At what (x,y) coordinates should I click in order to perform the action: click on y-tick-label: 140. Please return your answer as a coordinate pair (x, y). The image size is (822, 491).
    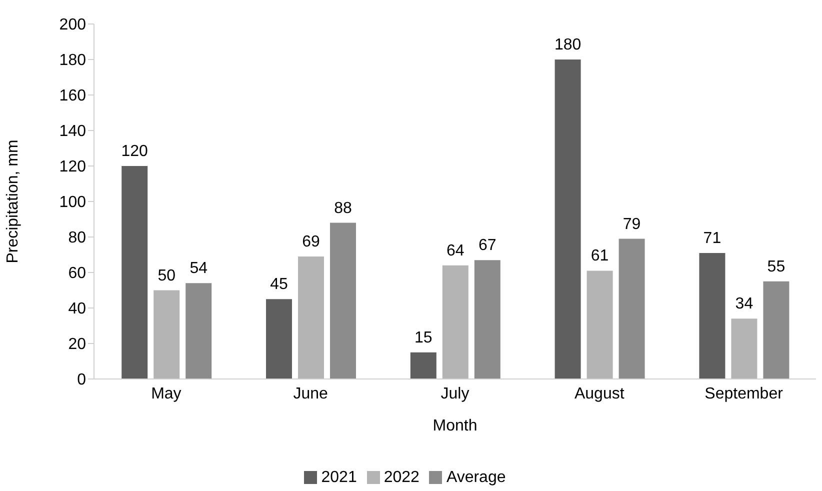
    Looking at the image, I should click on (72, 131).